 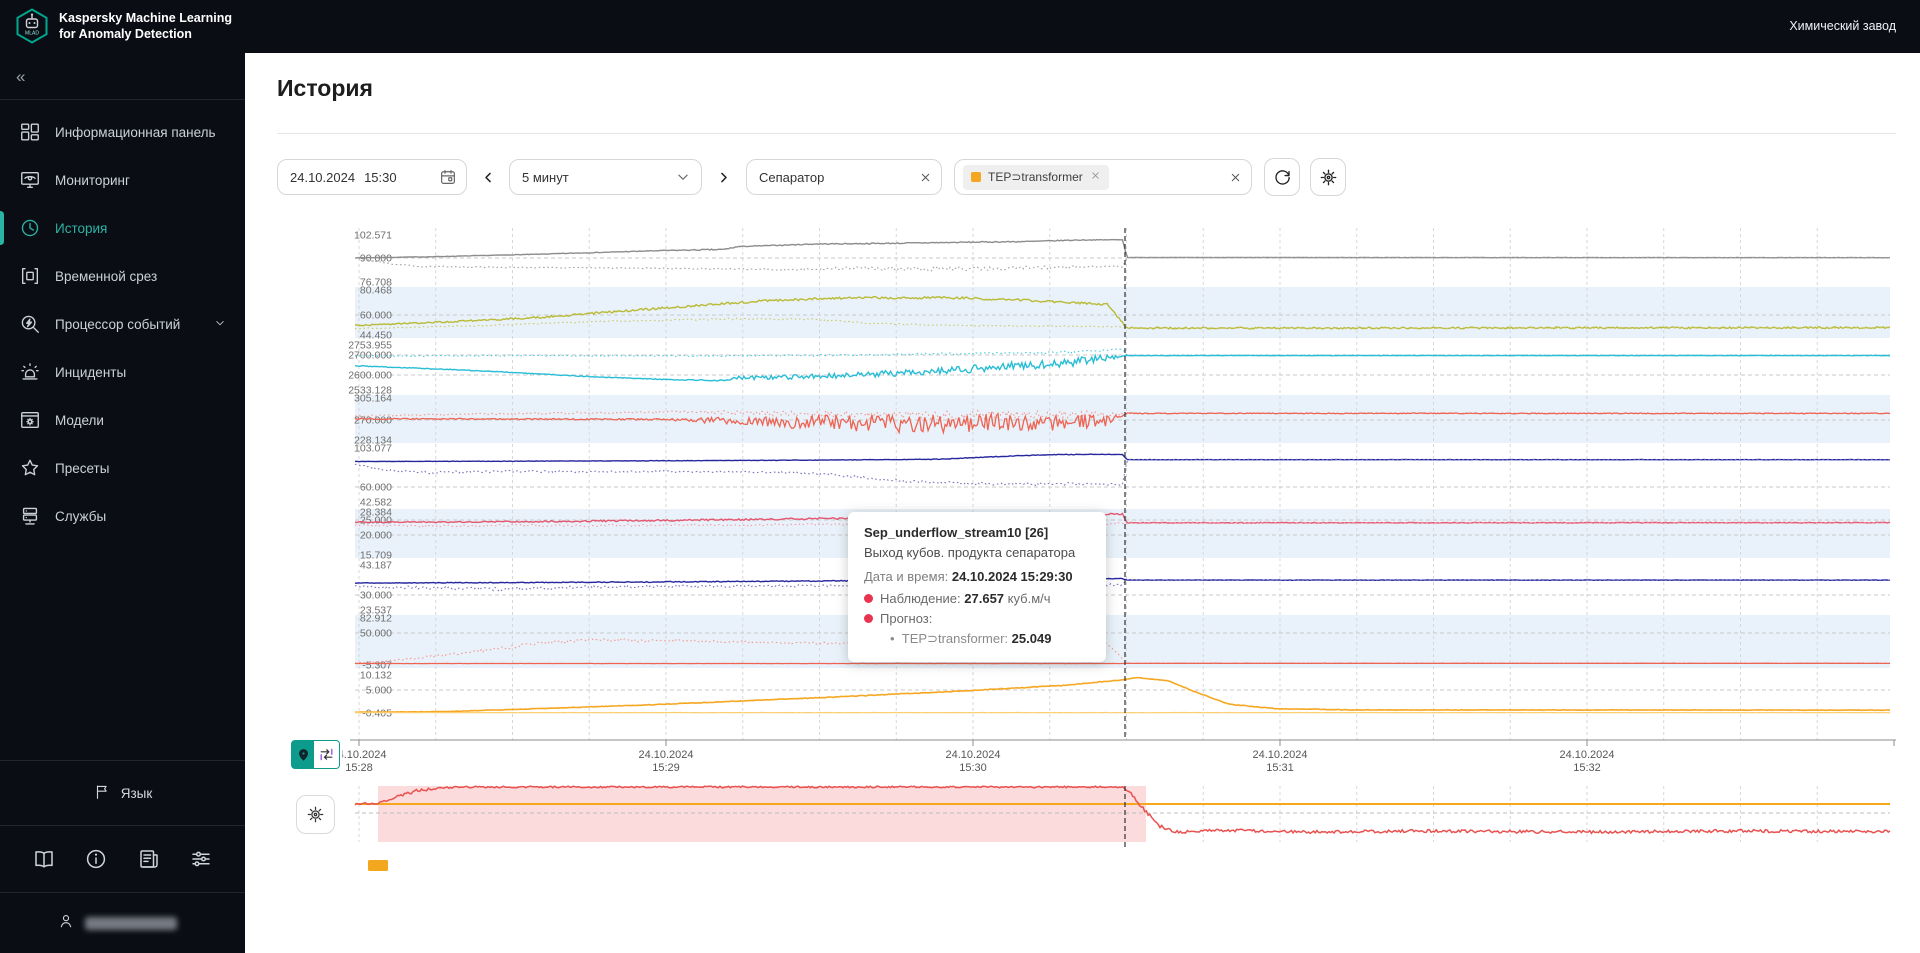 I want to click on y-tick-label: 270.000, so click(x=373, y=421).